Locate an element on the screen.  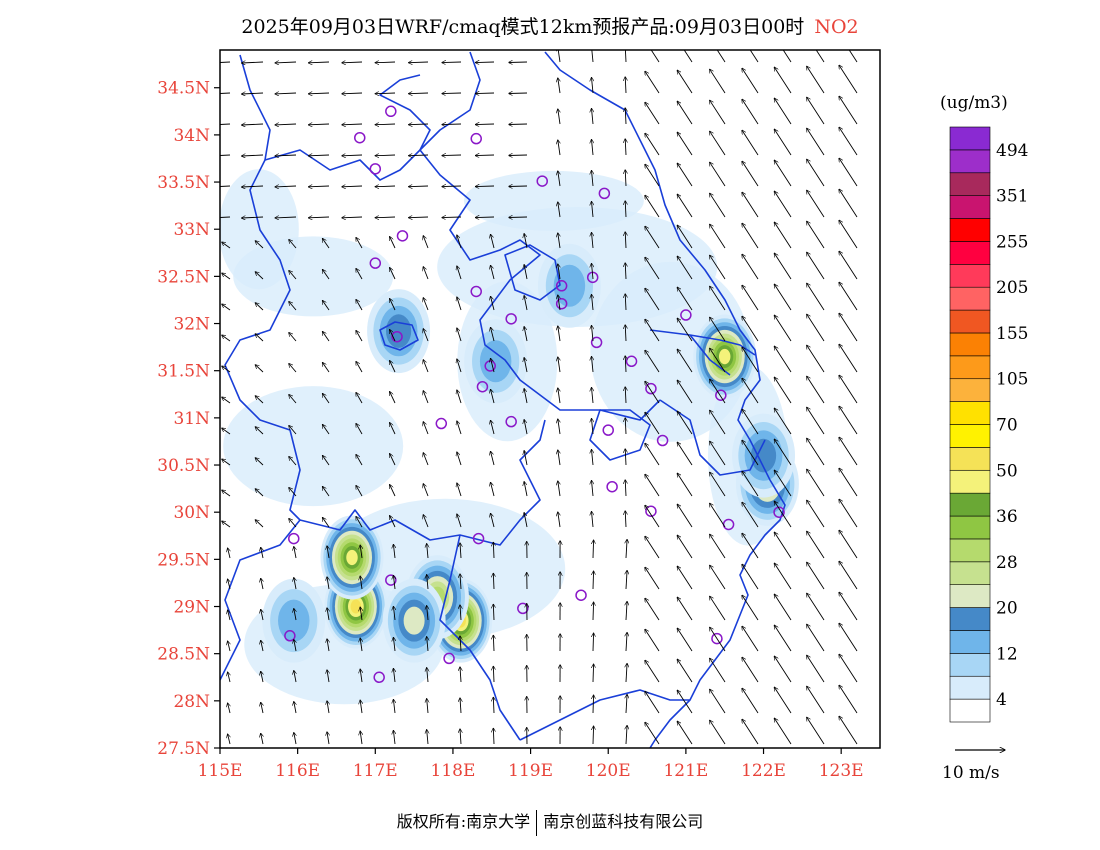
lat-tick-label: 33N is located at coordinates (191, 230).